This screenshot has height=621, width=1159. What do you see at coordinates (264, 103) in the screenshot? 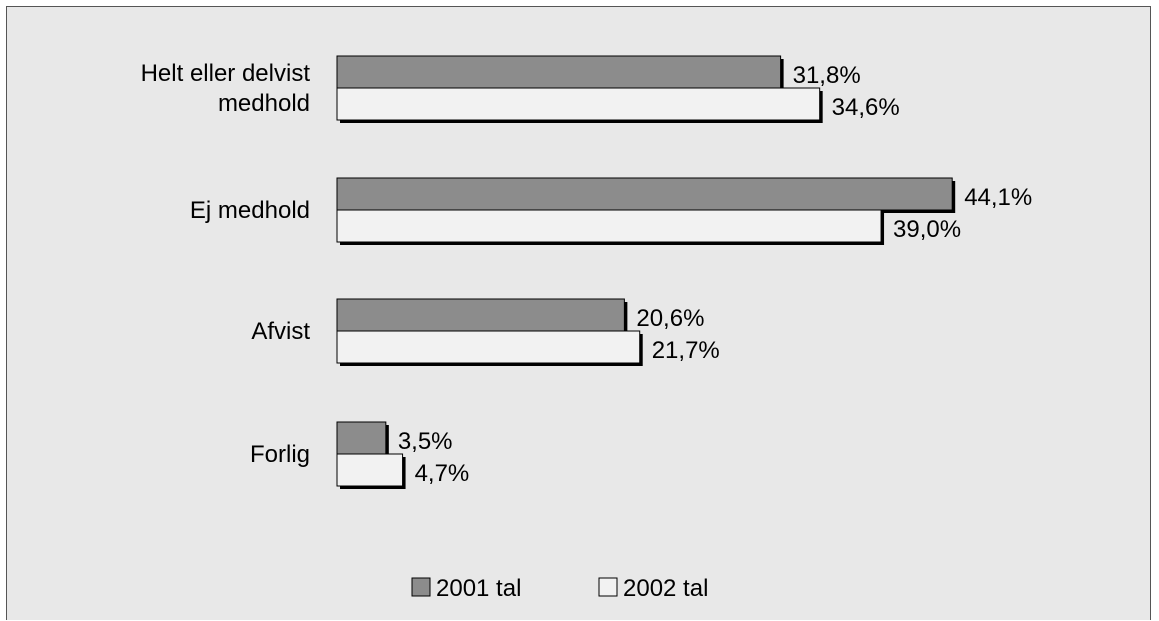
I see `category-label: medhold` at bounding box center [264, 103].